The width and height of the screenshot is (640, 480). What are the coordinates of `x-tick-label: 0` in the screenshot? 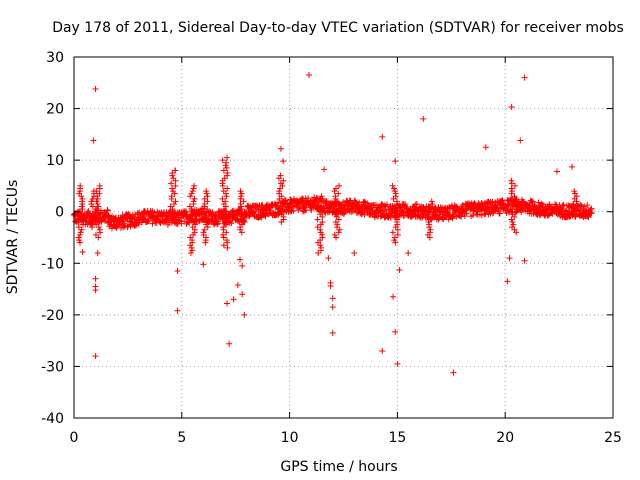 It's located at (74, 438).